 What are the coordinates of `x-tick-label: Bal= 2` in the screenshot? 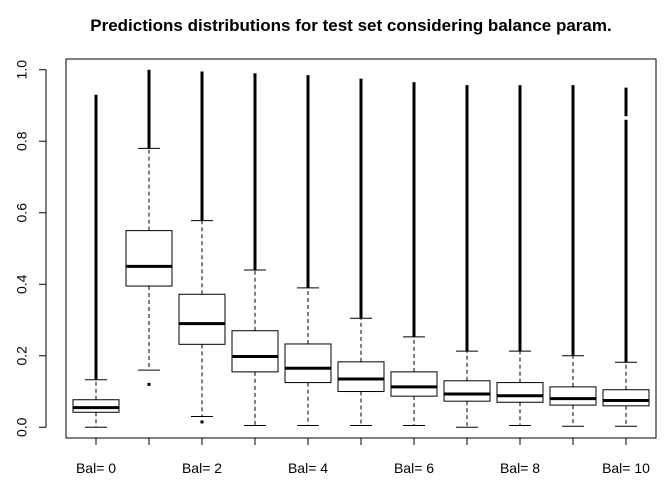 It's located at (202, 468).